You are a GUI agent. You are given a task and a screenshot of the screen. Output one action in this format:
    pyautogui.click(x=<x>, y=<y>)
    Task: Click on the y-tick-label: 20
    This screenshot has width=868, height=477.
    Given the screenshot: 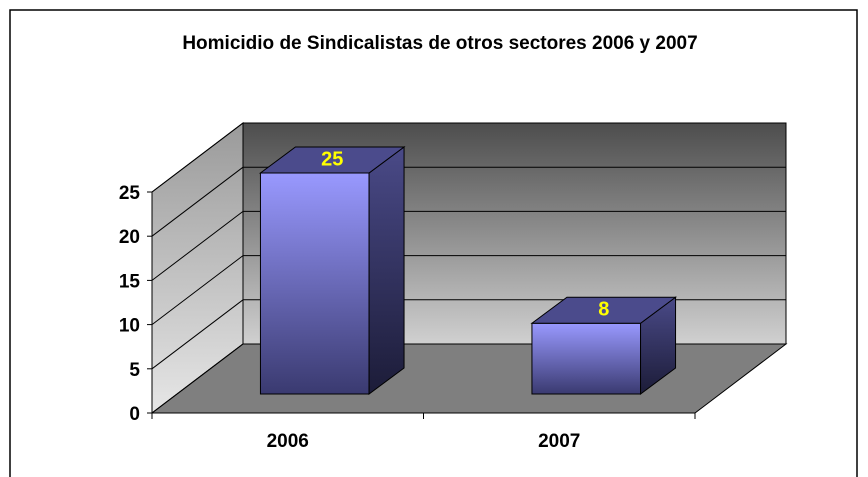 What is the action you would take?
    pyautogui.click(x=129, y=237)
    